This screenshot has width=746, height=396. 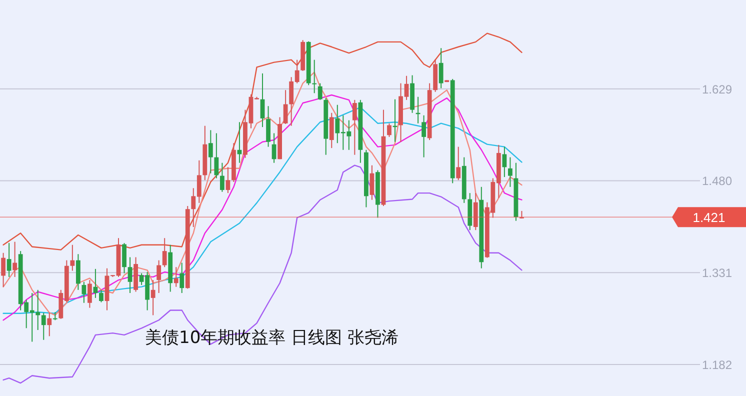 What do you see at coordinates (717, 365) in the screenshot?
I see `y-tick-label: 1.182` at bounding box center [717, 365].